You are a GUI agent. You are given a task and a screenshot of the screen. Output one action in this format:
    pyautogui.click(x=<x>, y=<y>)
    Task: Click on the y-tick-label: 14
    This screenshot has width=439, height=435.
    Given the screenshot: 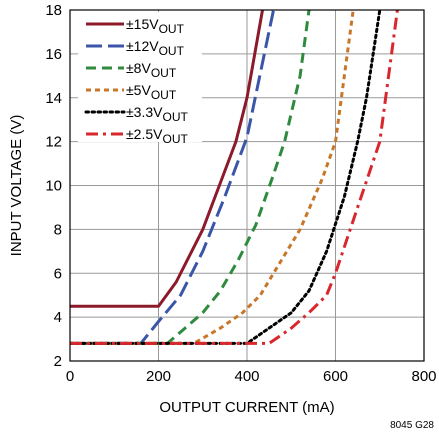 What is the action you would take?
    pyautogui.click(x=53, y=98)
    